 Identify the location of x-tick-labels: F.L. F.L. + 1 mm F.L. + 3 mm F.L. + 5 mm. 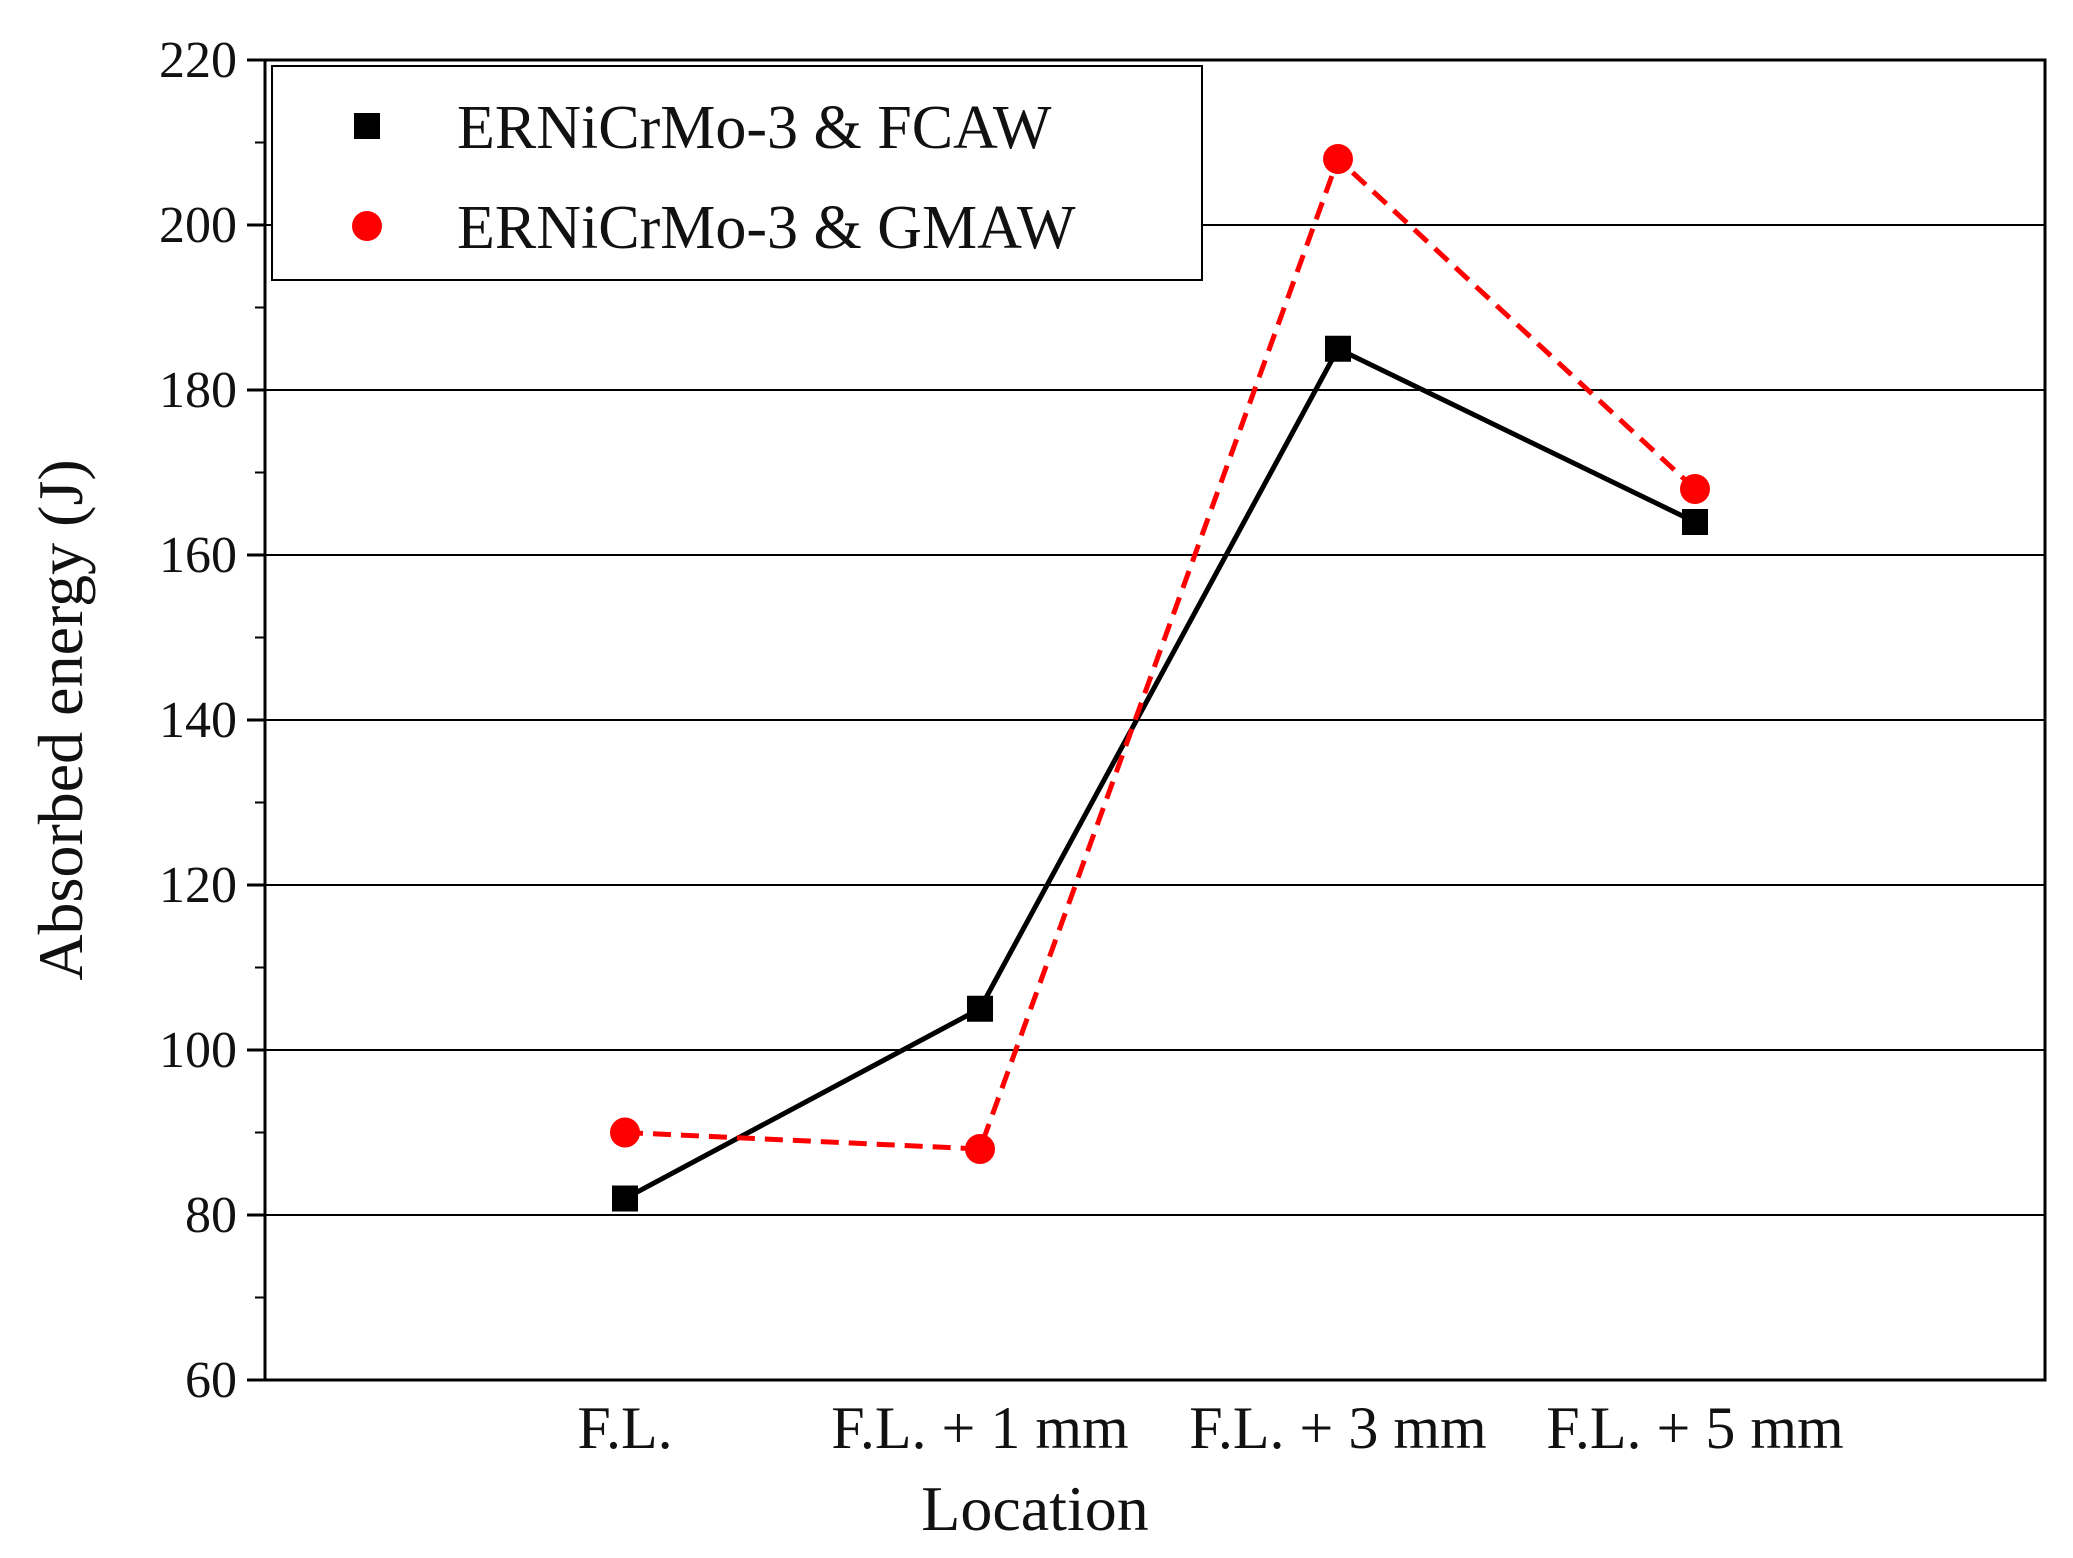
(1210, 1428).